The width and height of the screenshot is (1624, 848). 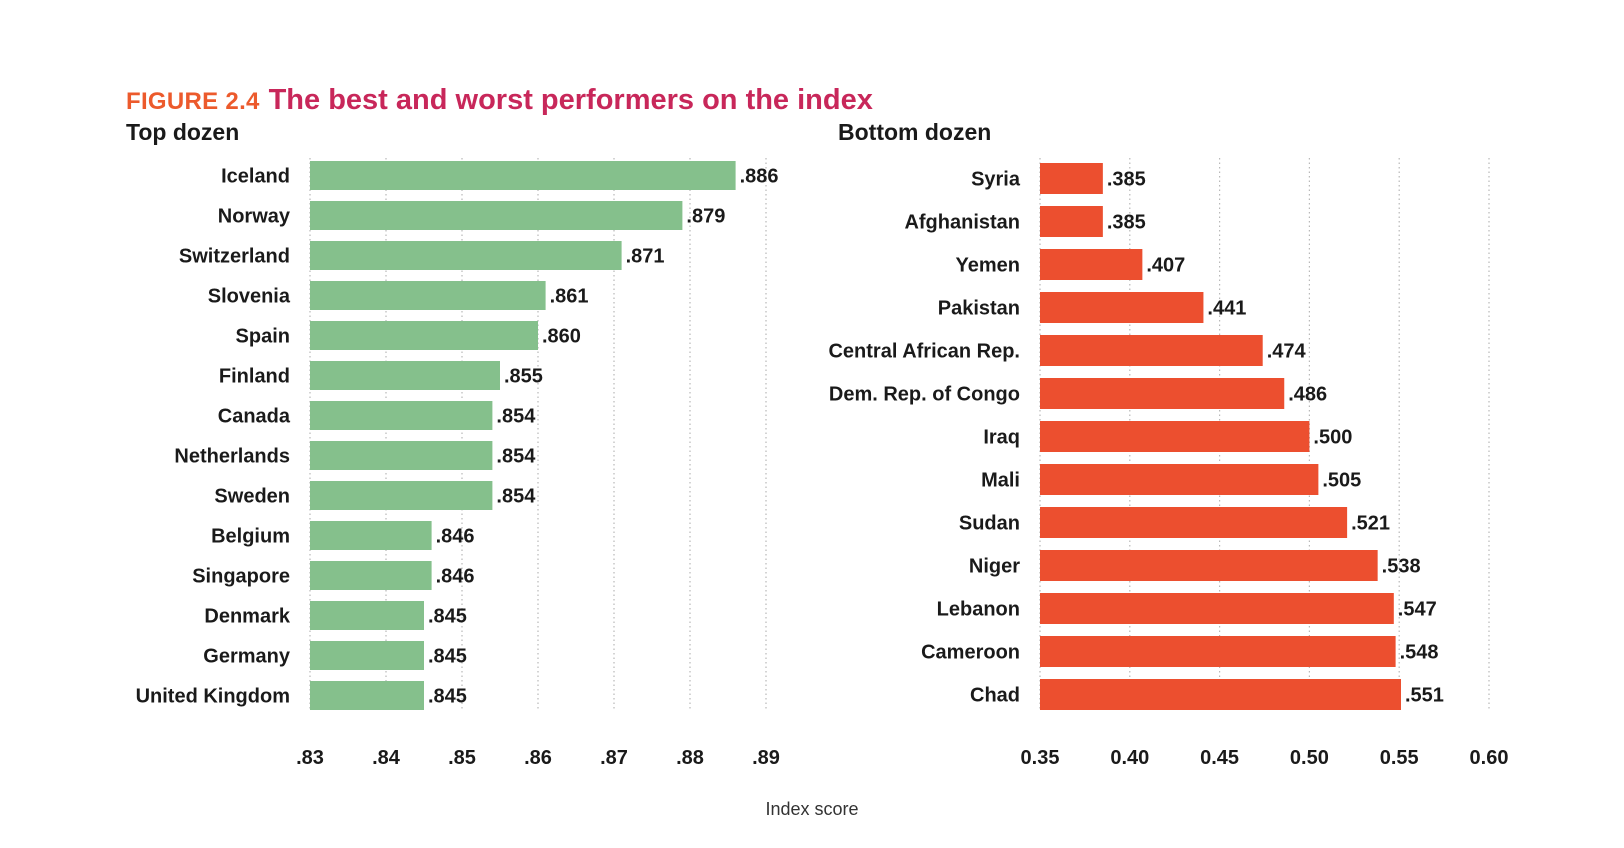 I want to click on bottom-category-label: Niger, so click(x=994, y=567).